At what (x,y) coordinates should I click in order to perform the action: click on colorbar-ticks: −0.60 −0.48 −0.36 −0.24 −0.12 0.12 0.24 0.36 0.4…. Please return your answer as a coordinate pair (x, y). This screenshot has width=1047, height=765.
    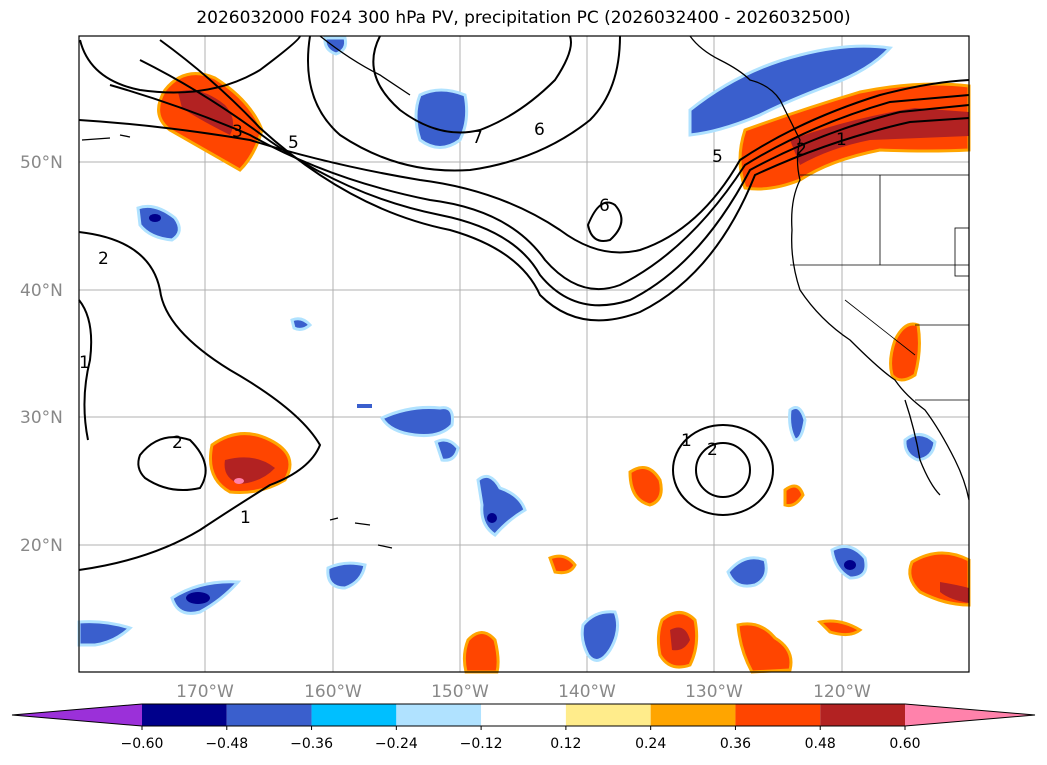
    Looking at the image, I should click on (521, 739).